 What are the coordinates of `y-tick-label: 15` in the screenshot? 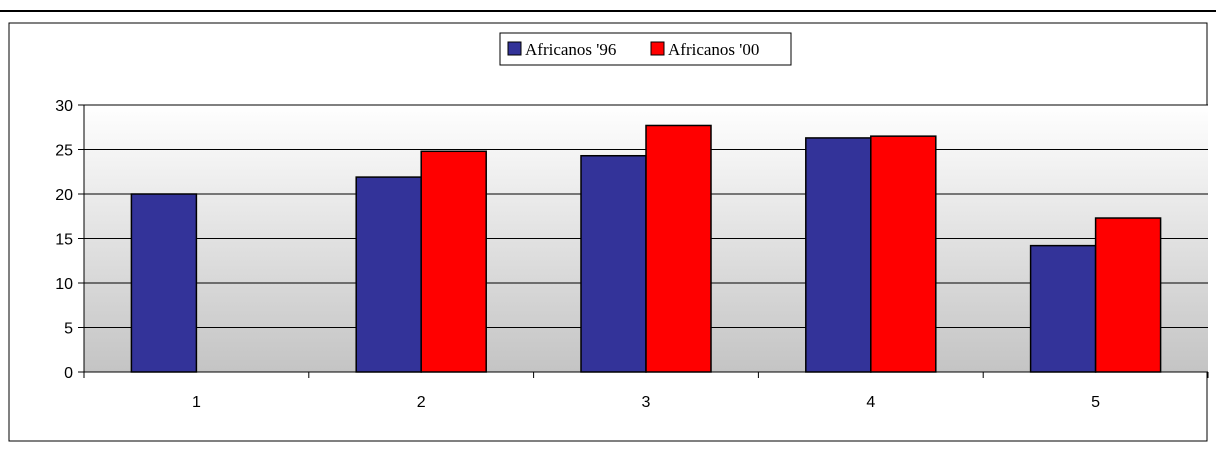 It's located at (64, 240).